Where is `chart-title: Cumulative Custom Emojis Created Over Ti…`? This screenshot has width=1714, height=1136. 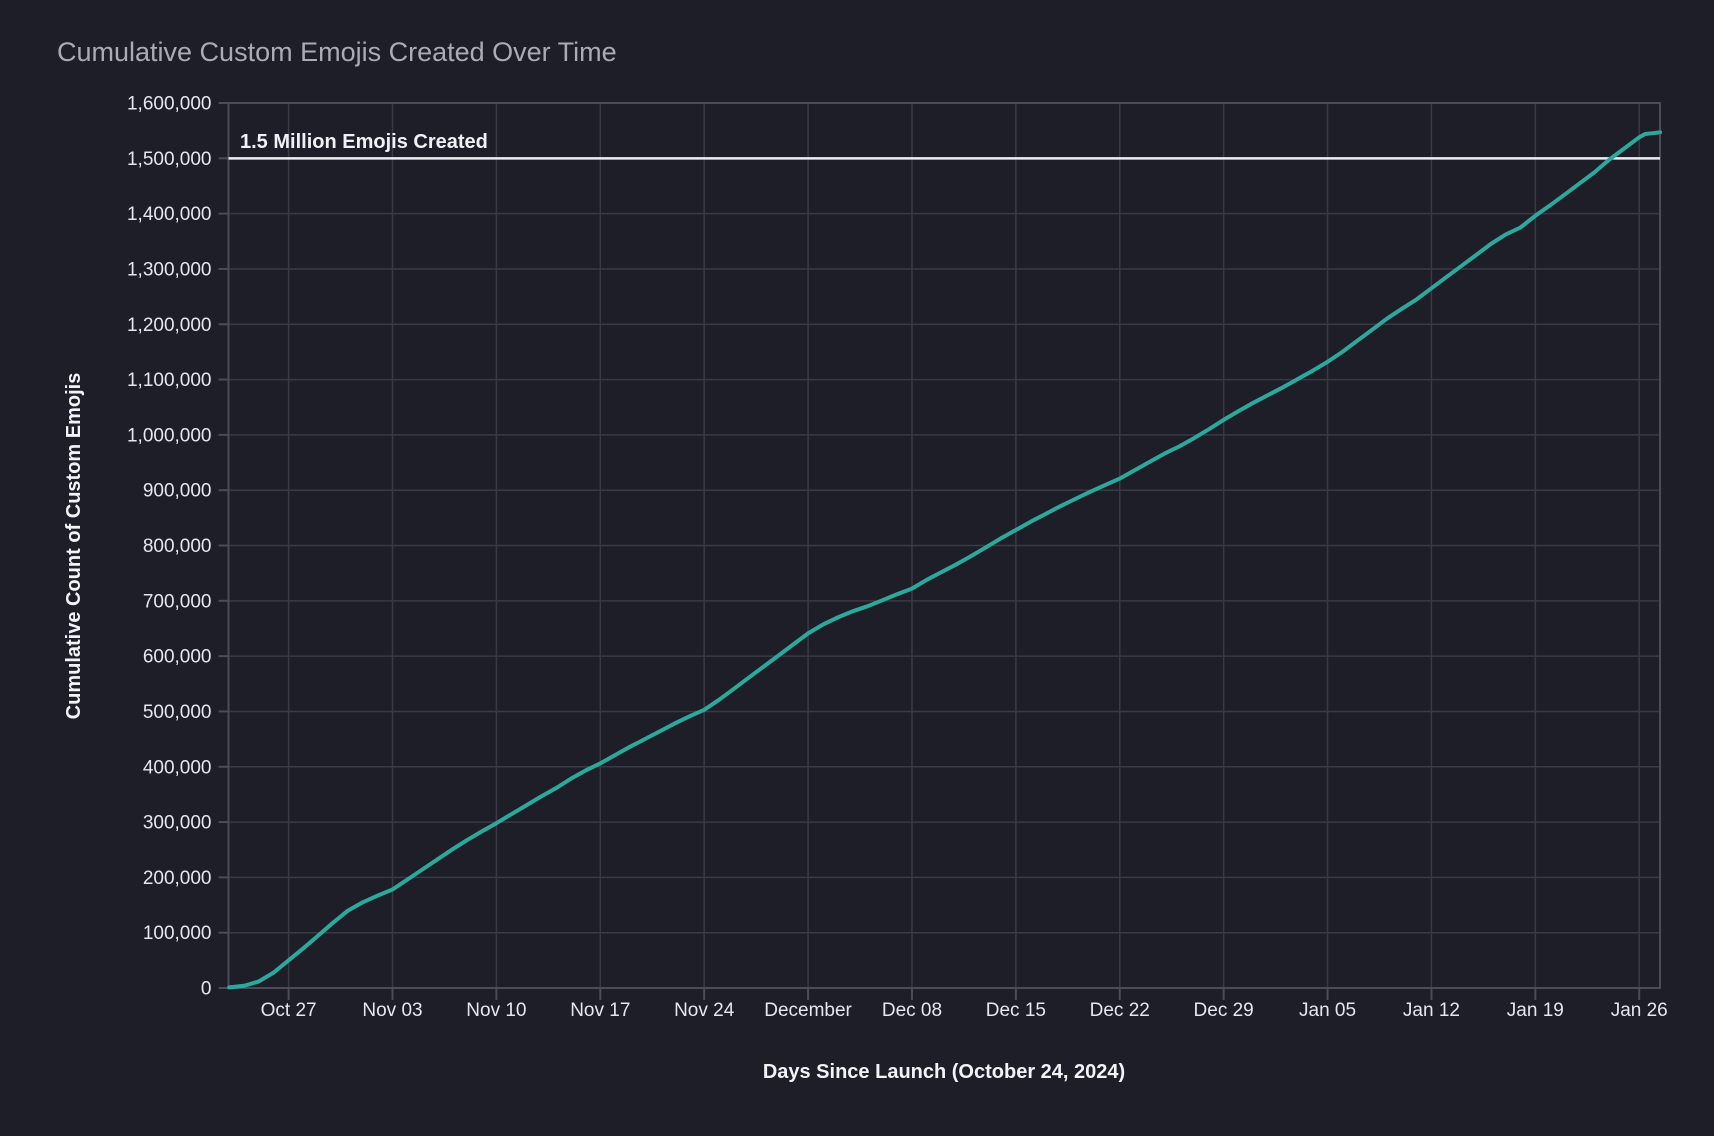
chart-title: Cumulative Custom Emojis Created Over Ti… is located at coordinates (337, 52).